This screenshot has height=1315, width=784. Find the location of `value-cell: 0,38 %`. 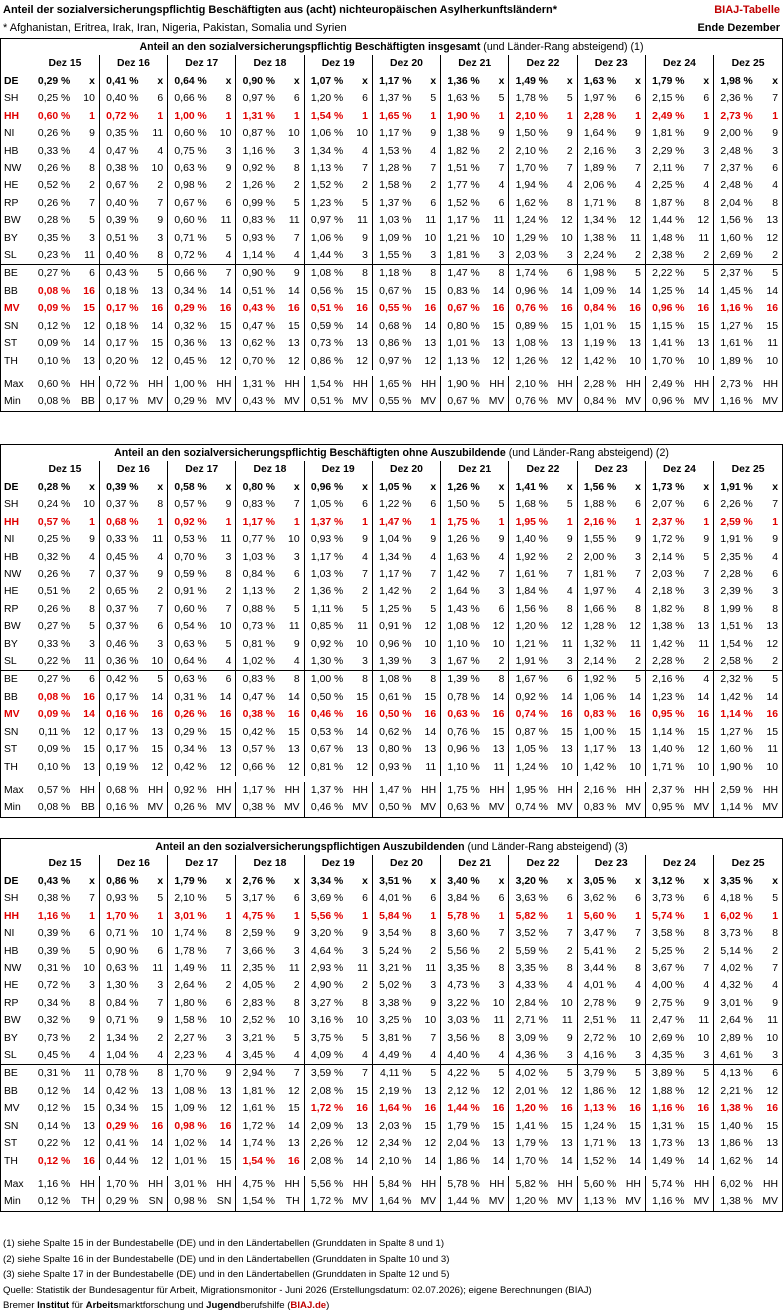

value-cell: 0,38 % is located at coordinates (258, 808).